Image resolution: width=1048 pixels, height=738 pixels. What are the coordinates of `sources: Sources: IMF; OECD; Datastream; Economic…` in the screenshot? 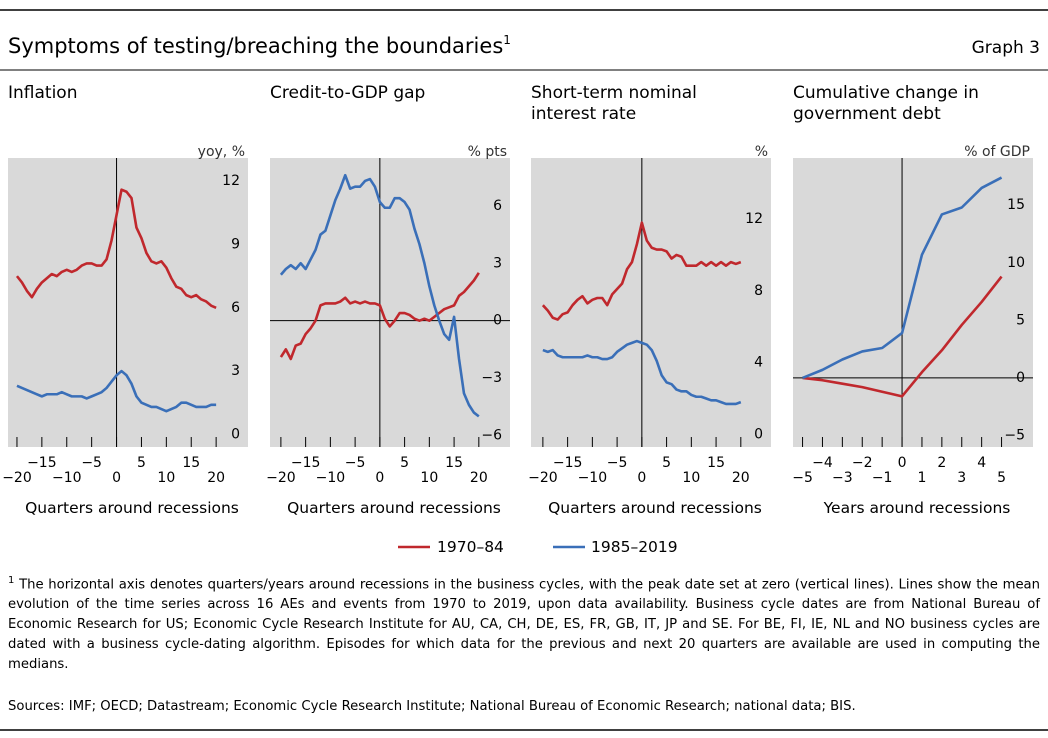 It's located at (432, 706).